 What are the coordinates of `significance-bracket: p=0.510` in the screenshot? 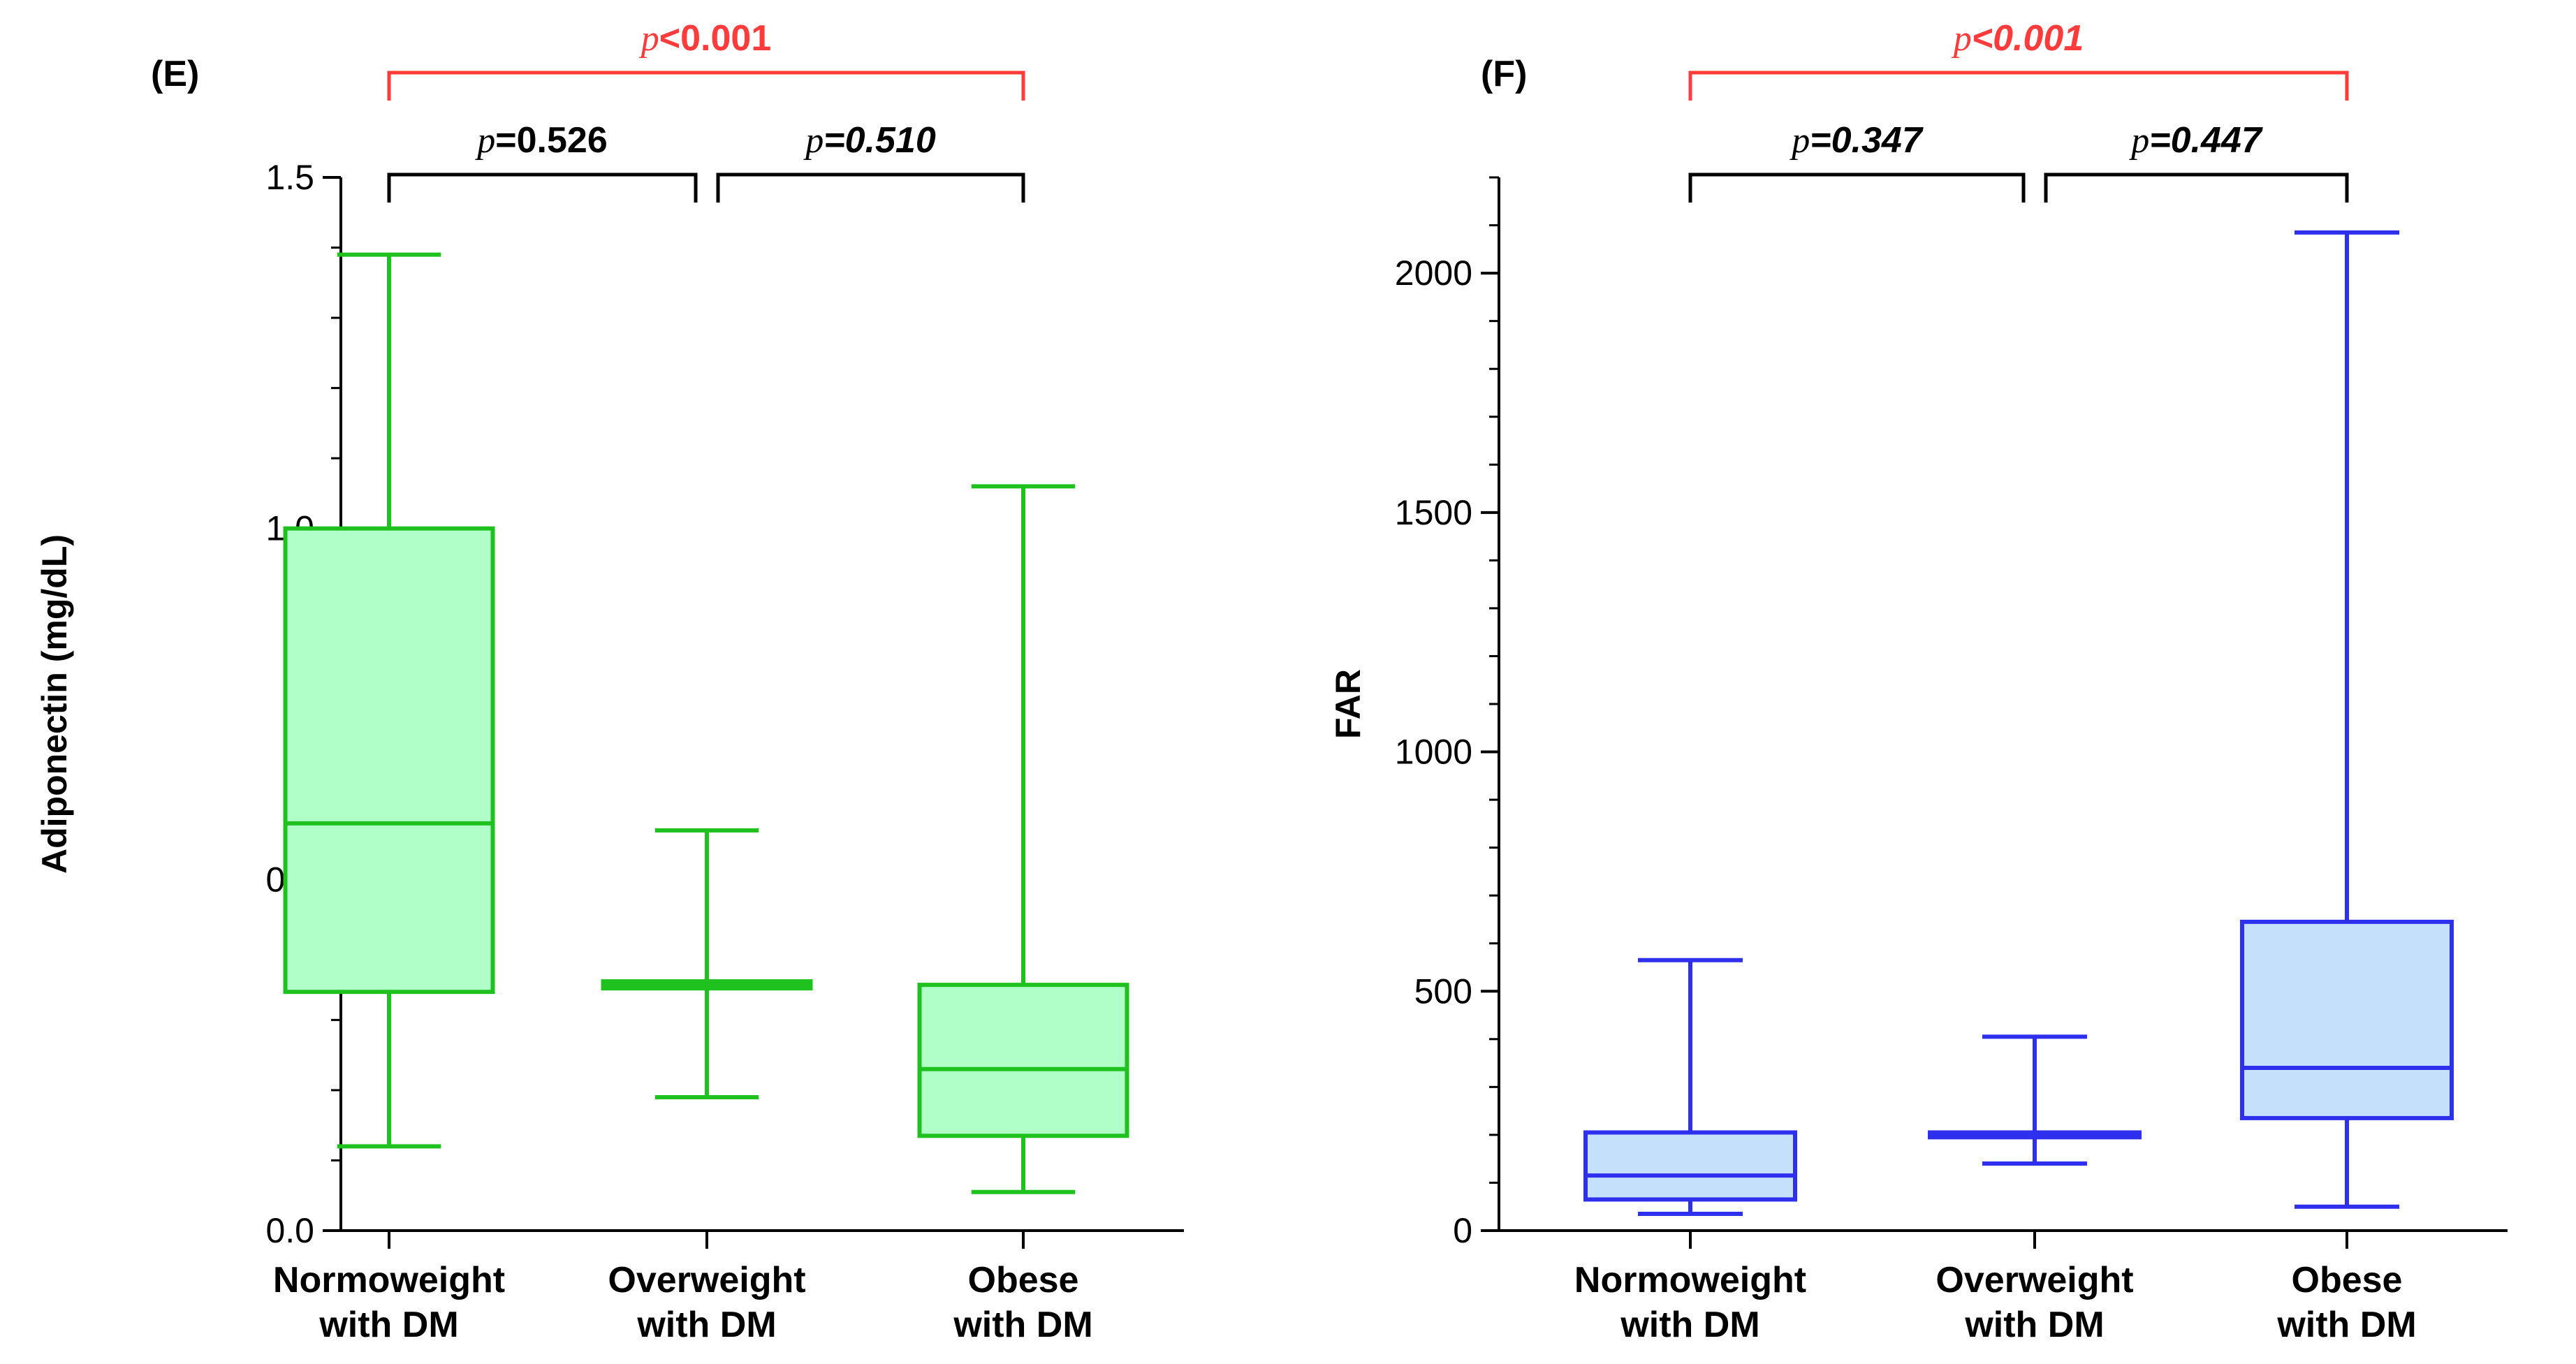 It's located at (871, 161).